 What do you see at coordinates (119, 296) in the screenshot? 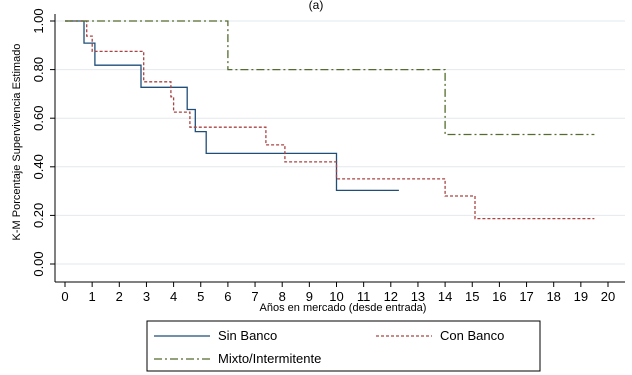
I see `x-tick-label: 2` at bounding box center [119, 296].